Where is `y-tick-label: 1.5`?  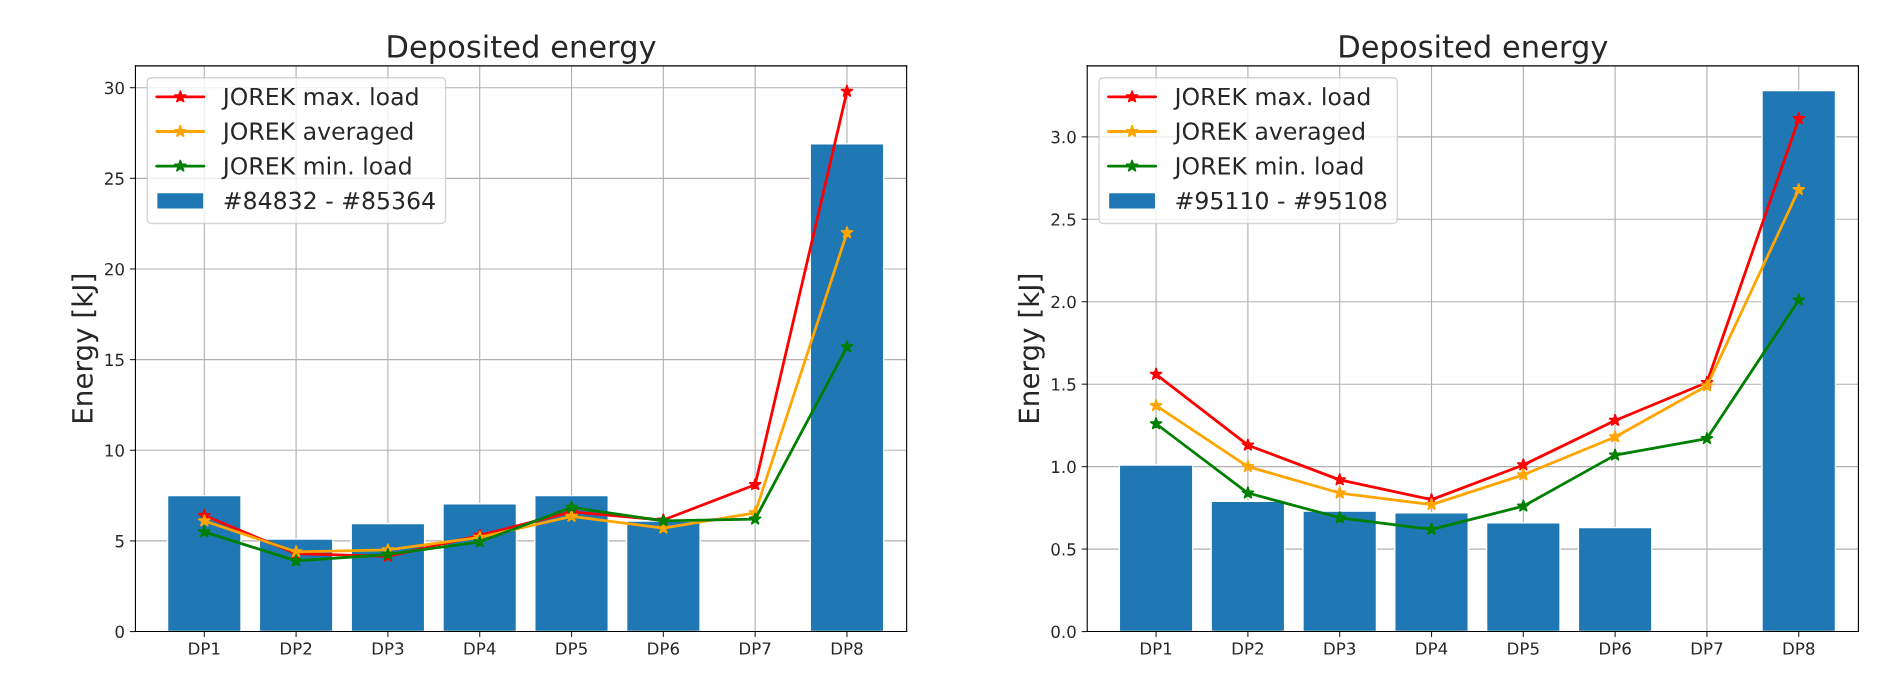 y-tick-label: 1.5 is located at coordinates (1064, 384).